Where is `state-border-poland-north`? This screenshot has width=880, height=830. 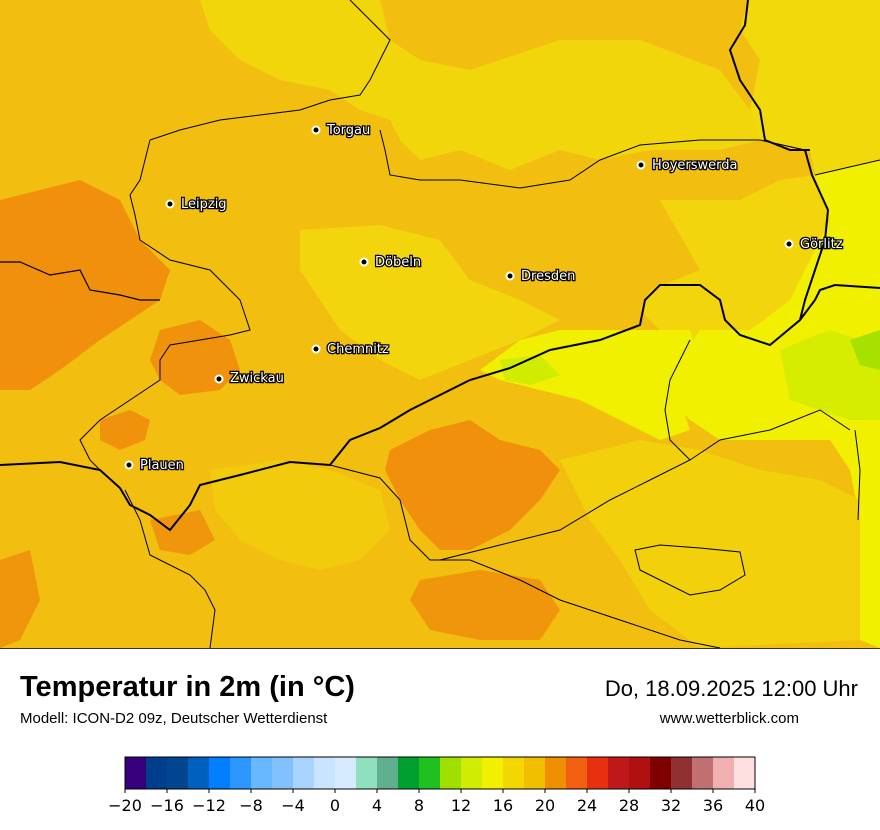 state-border-poland-north is located at coordinates (847, 167).